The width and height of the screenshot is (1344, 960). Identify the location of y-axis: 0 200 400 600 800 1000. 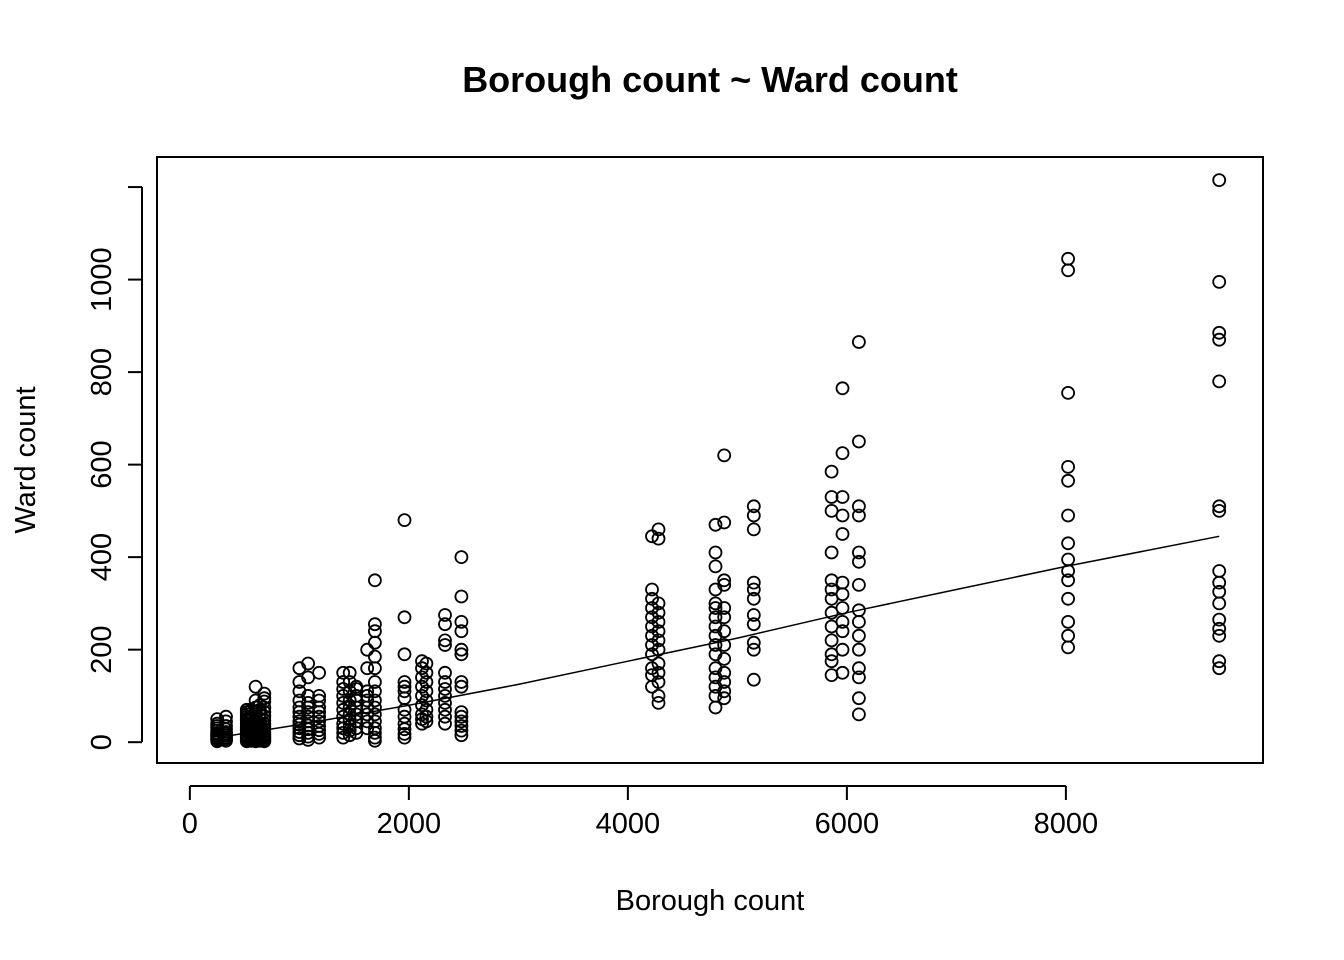
(114, 468).